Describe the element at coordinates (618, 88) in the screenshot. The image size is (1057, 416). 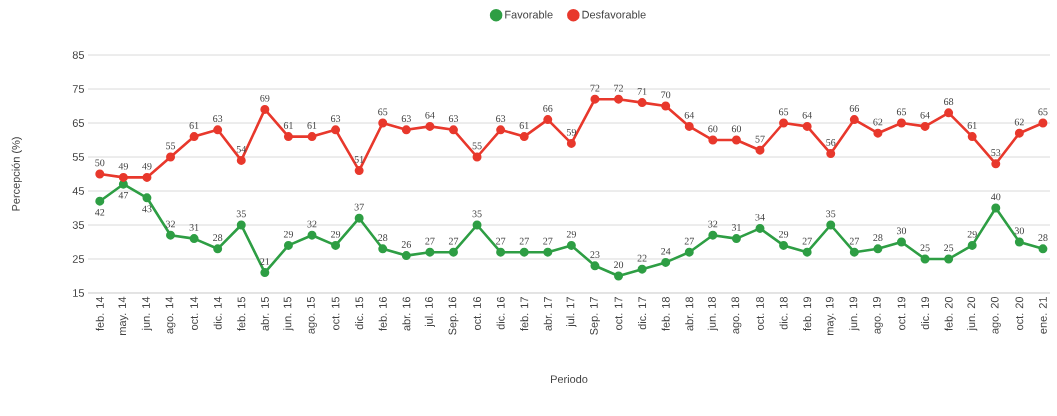
I see `data-label: 72` at that location.